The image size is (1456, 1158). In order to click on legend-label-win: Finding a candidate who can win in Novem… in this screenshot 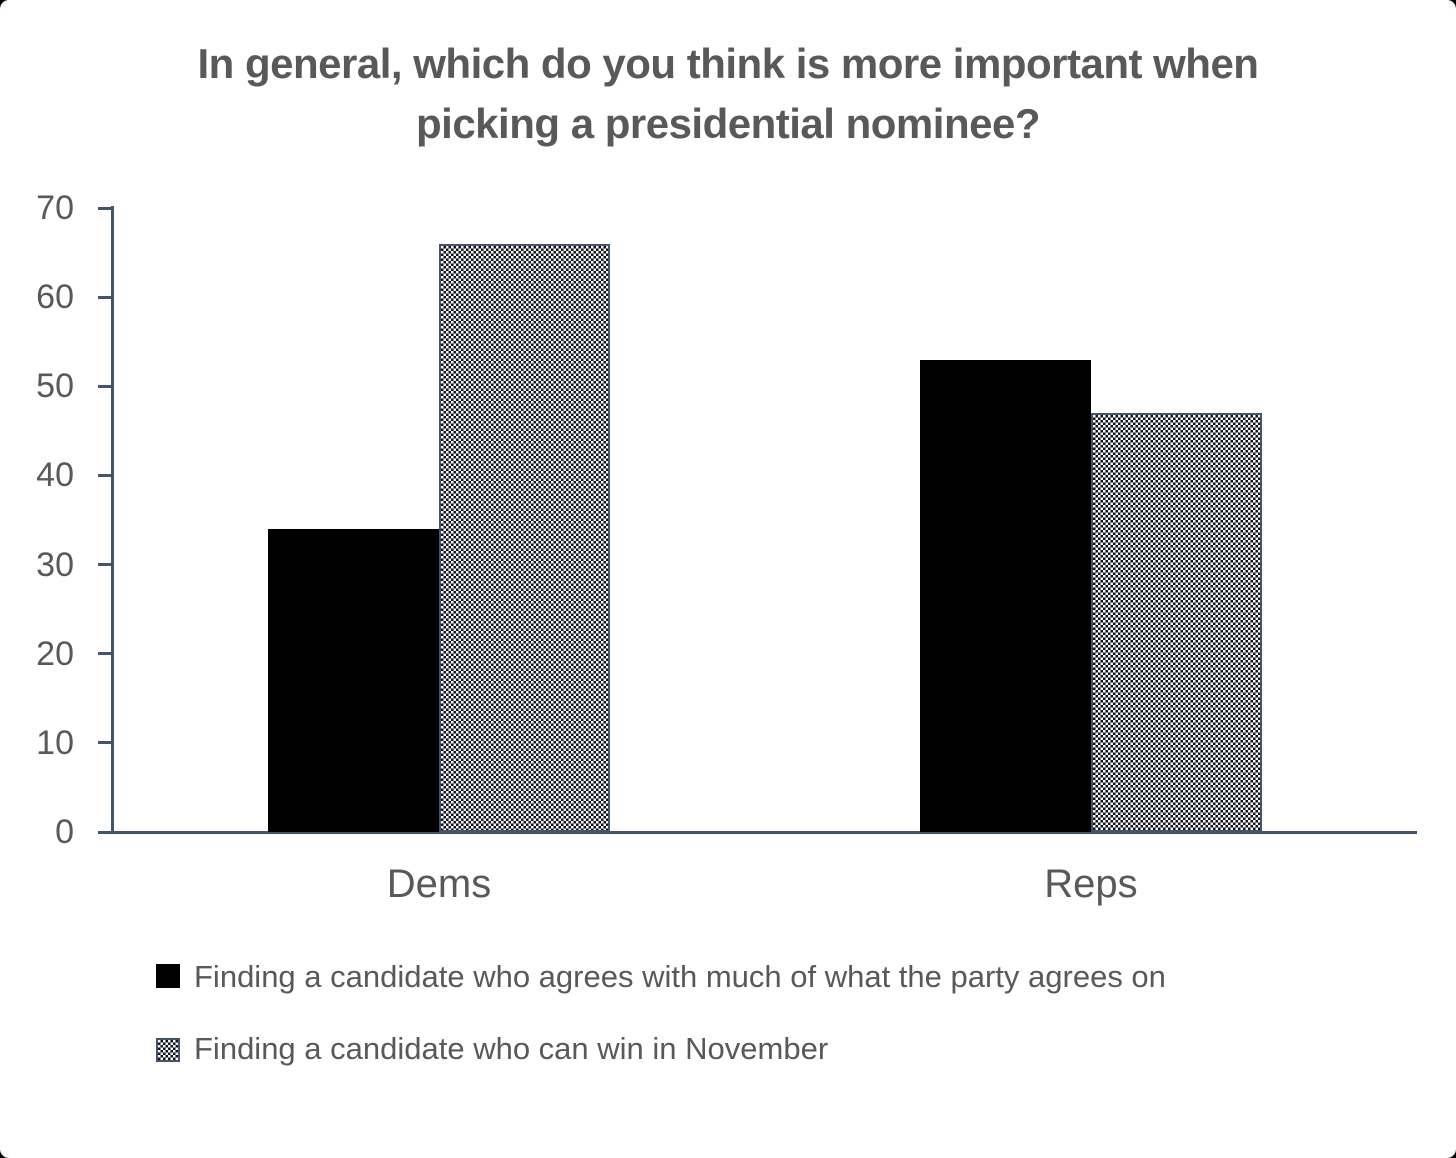, I will do `click(511, 1048)`.